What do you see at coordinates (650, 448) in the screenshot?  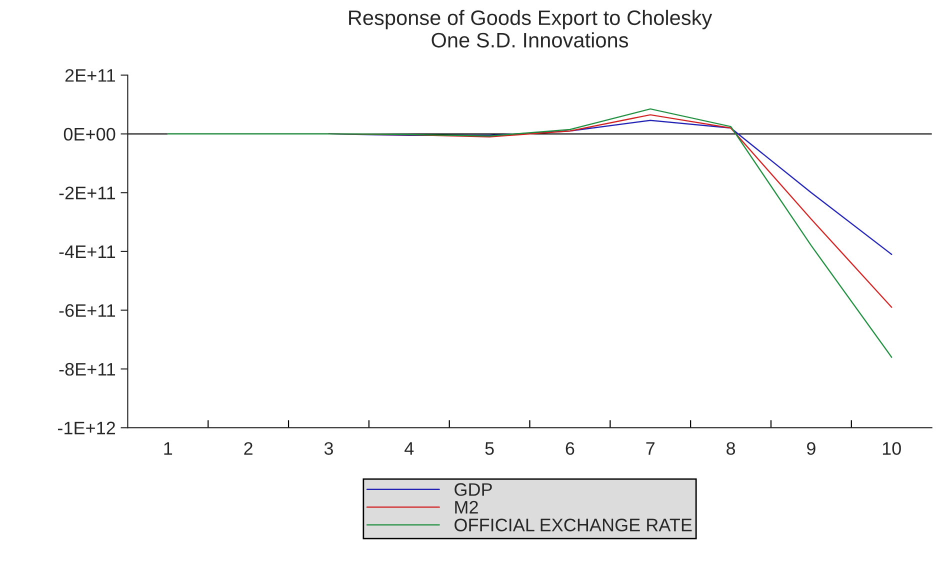 I see `x-tick-label: 7` at bounding box center [650, 448].